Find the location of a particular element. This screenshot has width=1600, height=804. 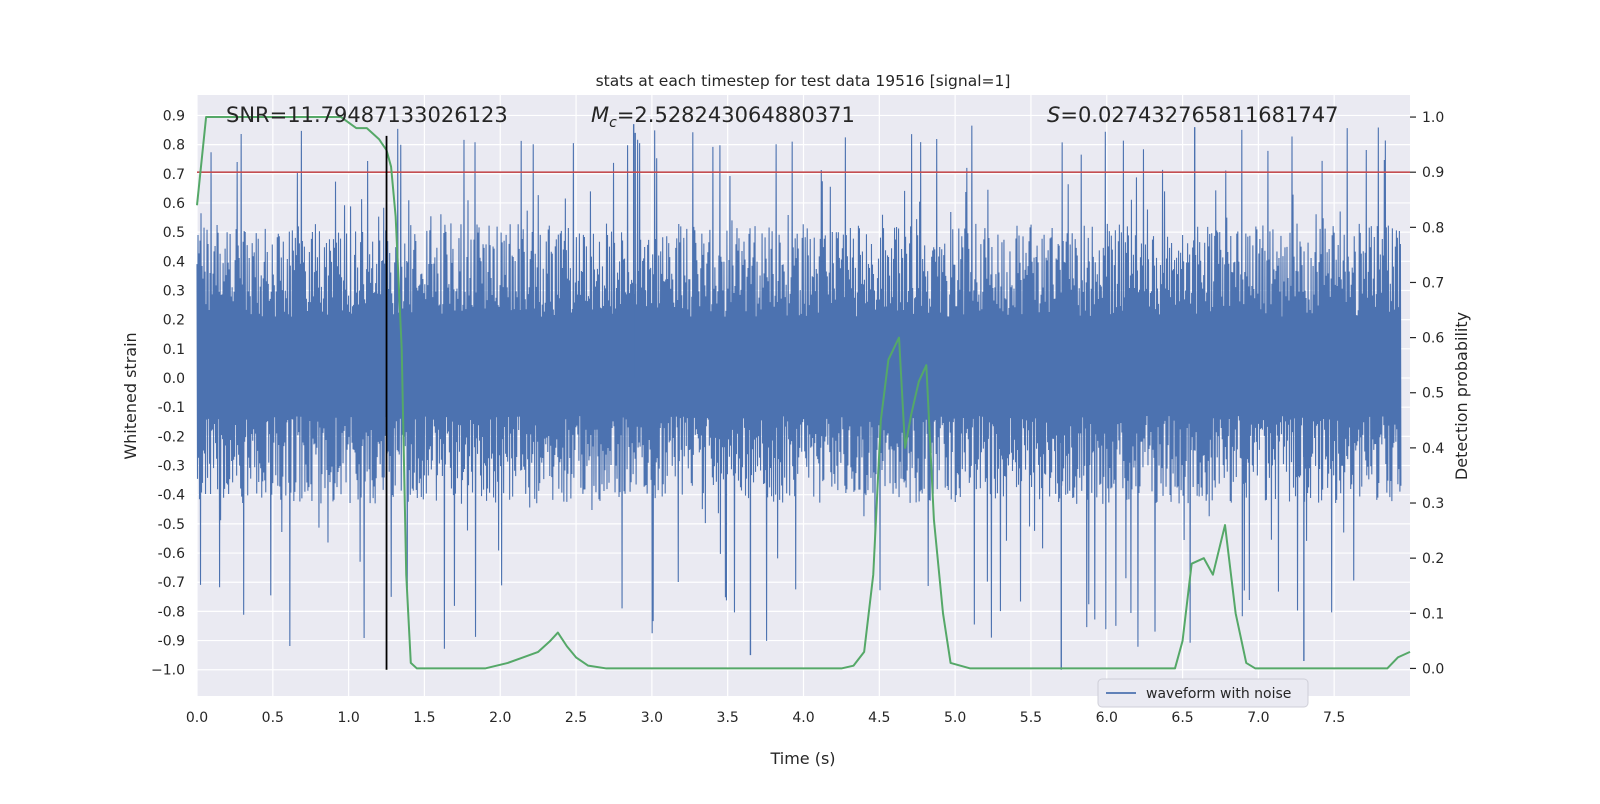

y-left-tick-label: 0.6 is located at coordinates (174, 204).